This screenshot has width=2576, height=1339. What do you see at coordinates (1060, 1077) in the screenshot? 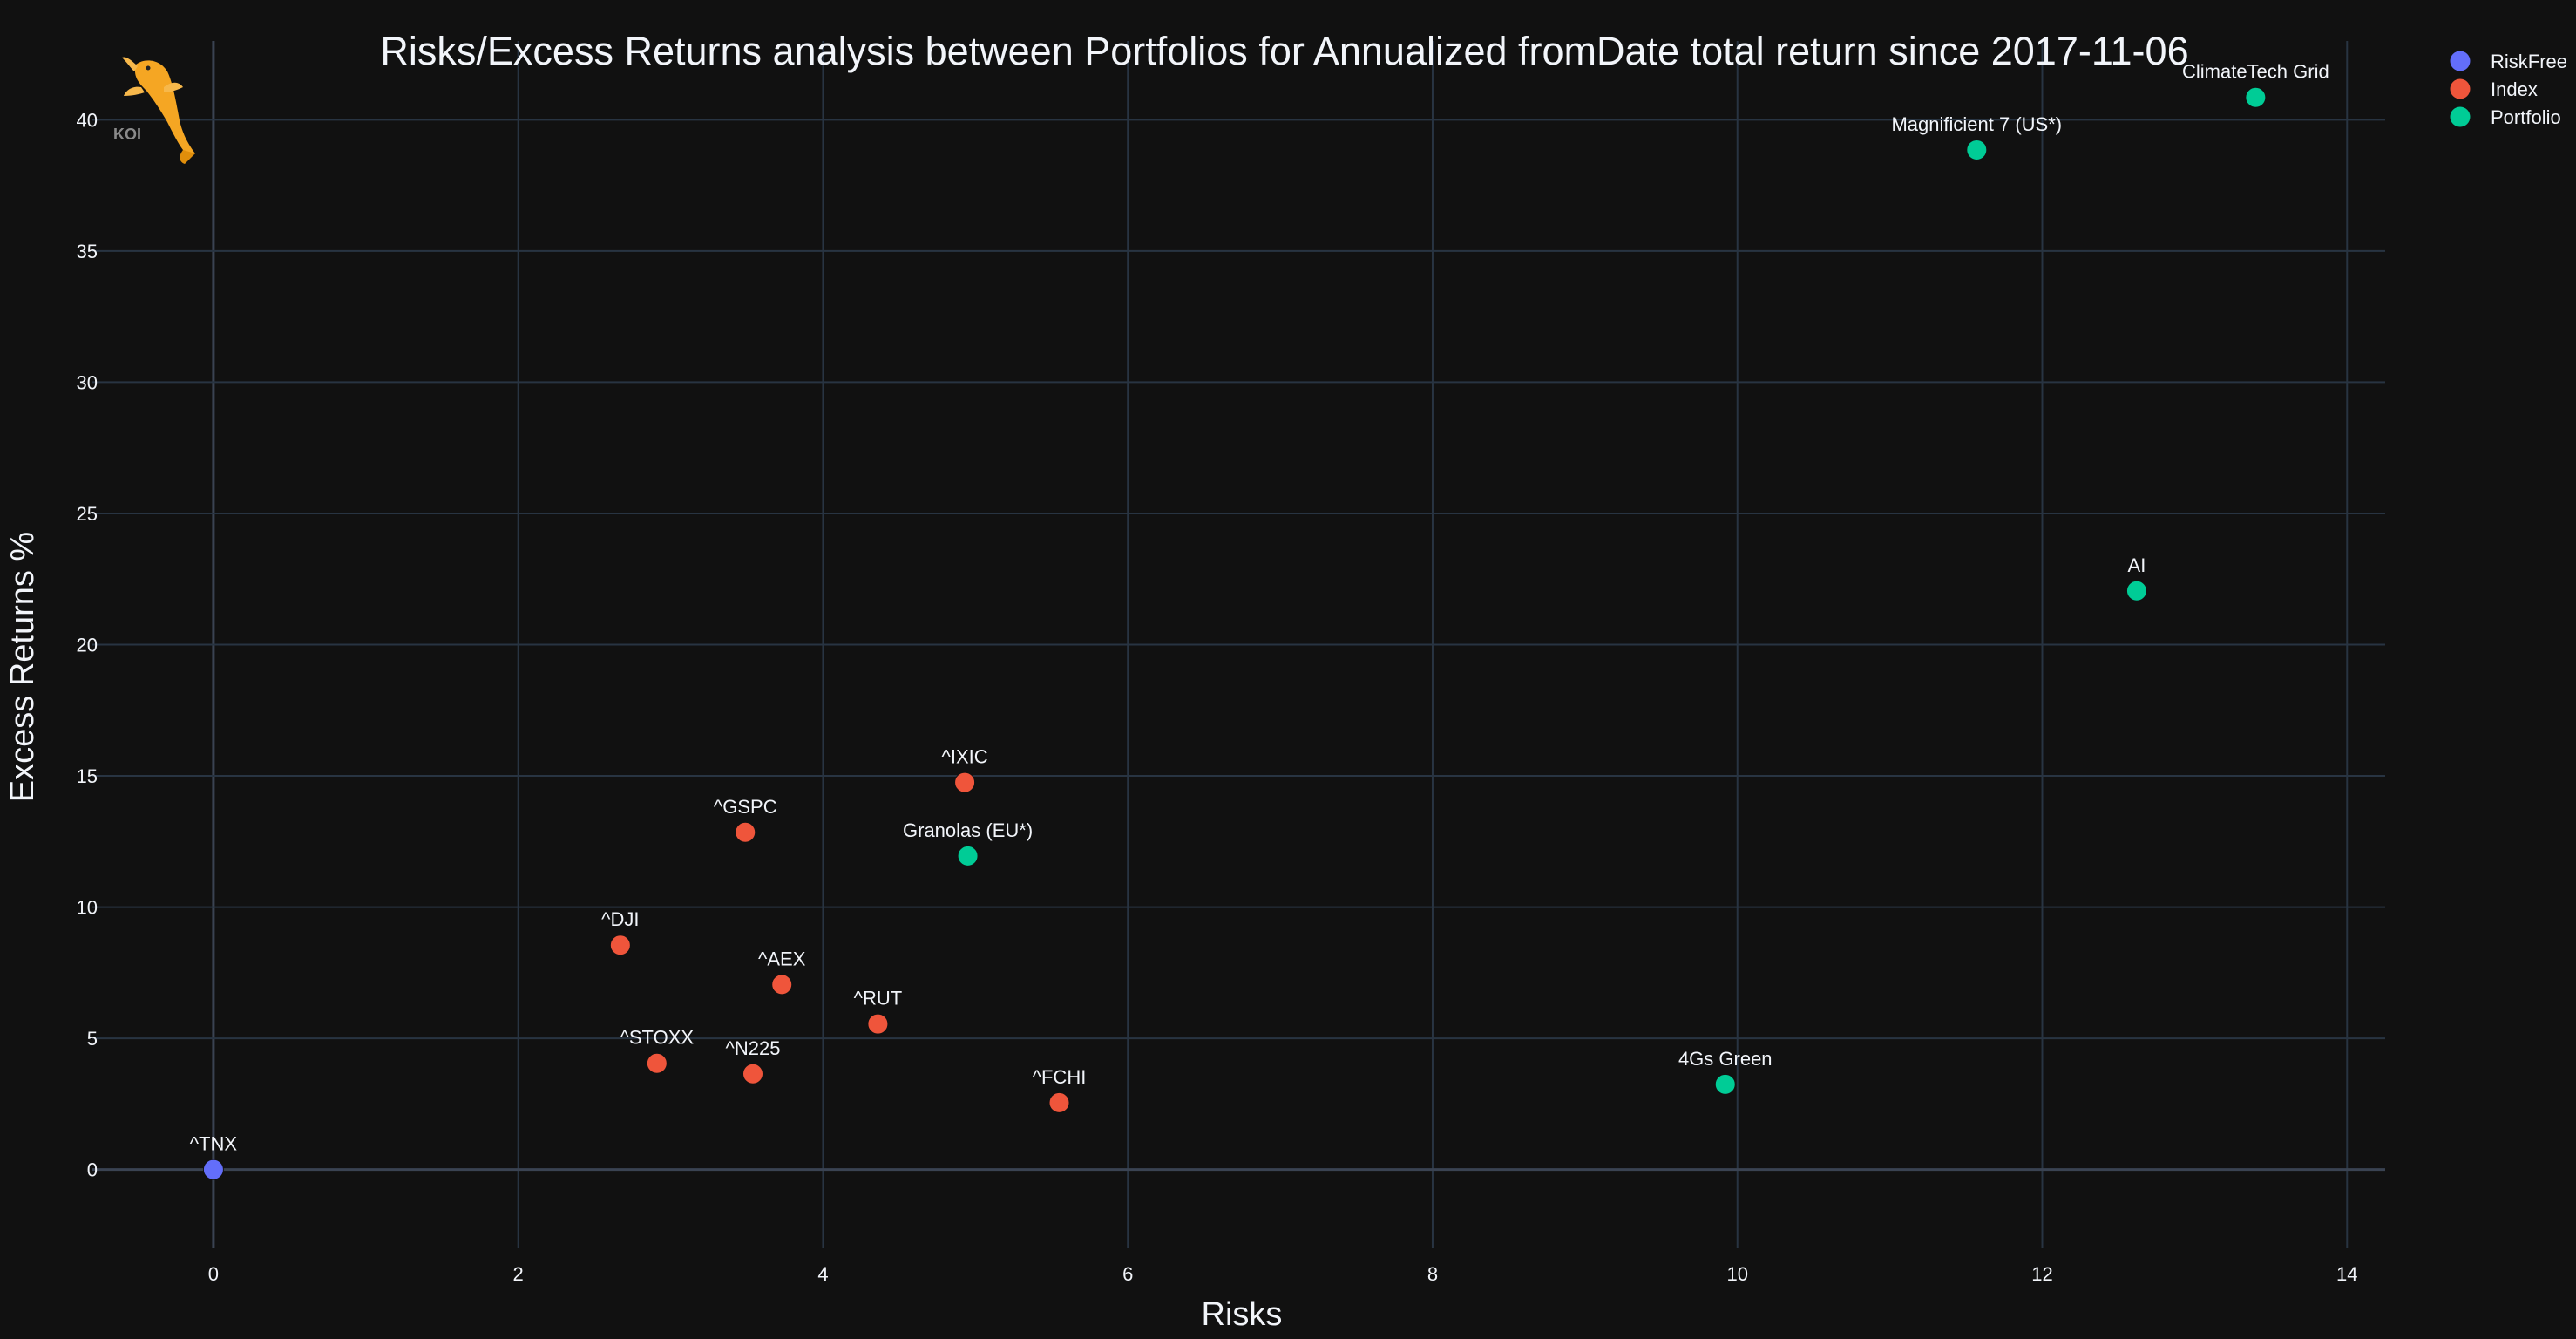
I see `data-label: ^FCHI` at bounding box center [1060, 1077].